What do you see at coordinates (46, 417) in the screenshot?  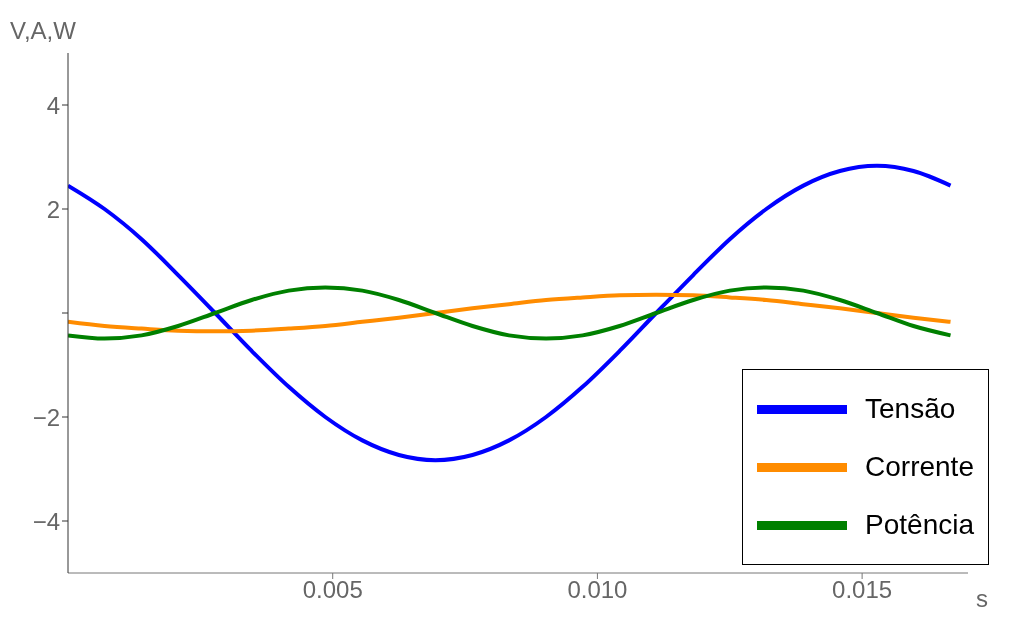 I see `y-tick-label: −2` at bounding box center [46, 417].